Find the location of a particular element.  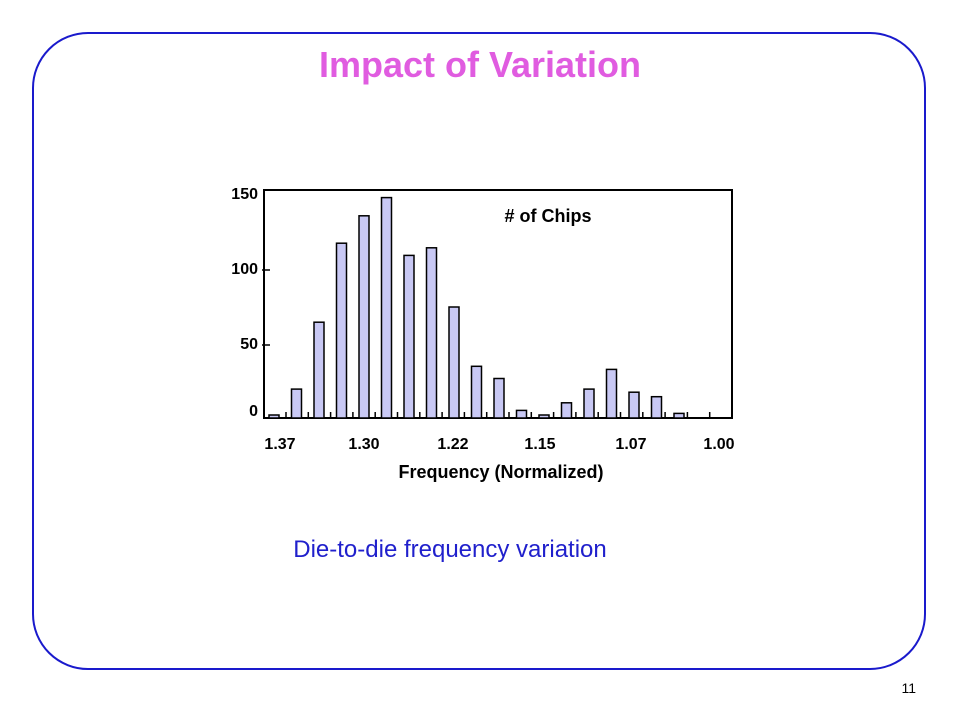

y-tick-label: 150 is located at coordinates (244, 194).